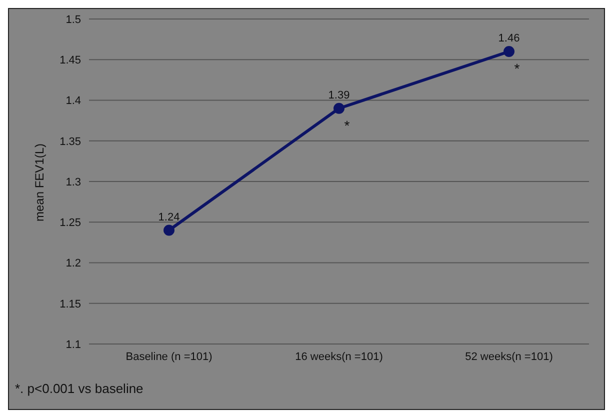 The image size is (611, 416). What do you see at coordinates (70, 304) in the screenshot?
I see `y-tick-label: 1.15` at bounding box center [70, 304].